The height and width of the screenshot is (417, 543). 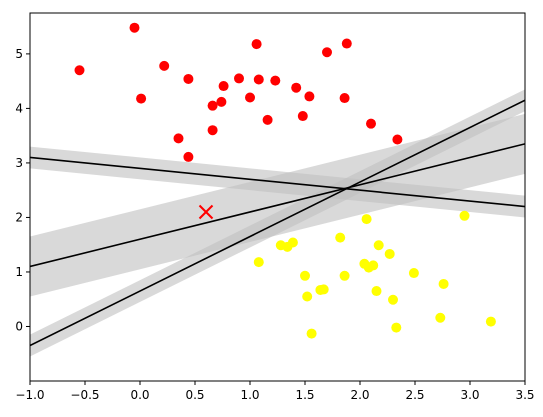 What do you see at coordinates (194, 395) in the screenshot?
I see `x-tick-label: 0.5` at bounding box center [194, 395].